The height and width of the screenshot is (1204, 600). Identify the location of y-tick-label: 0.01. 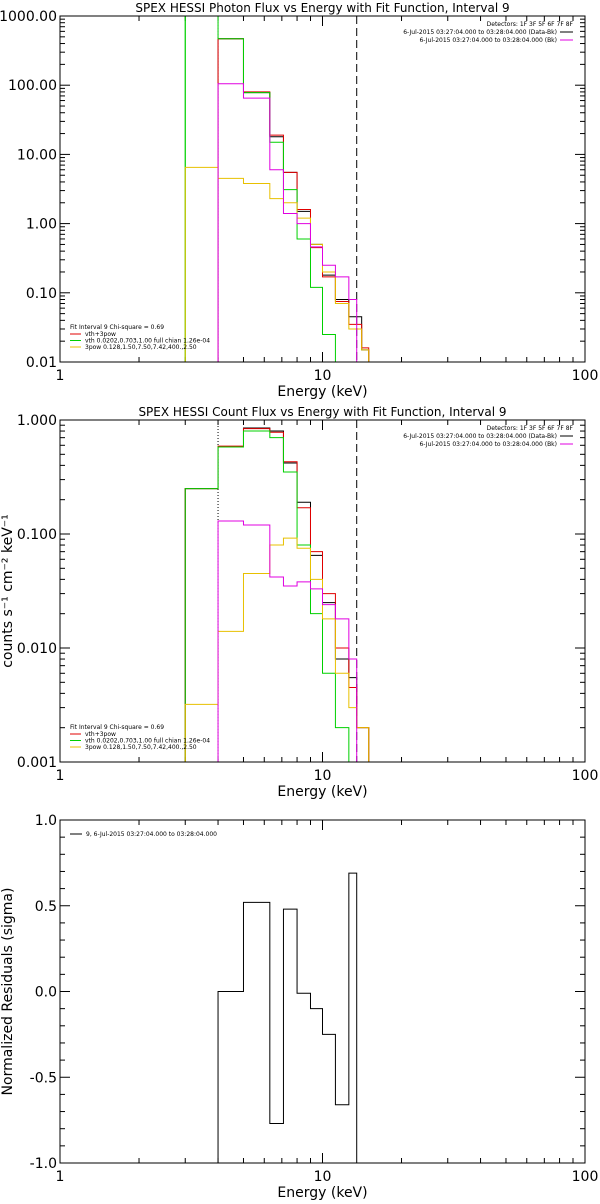
(41, 363).